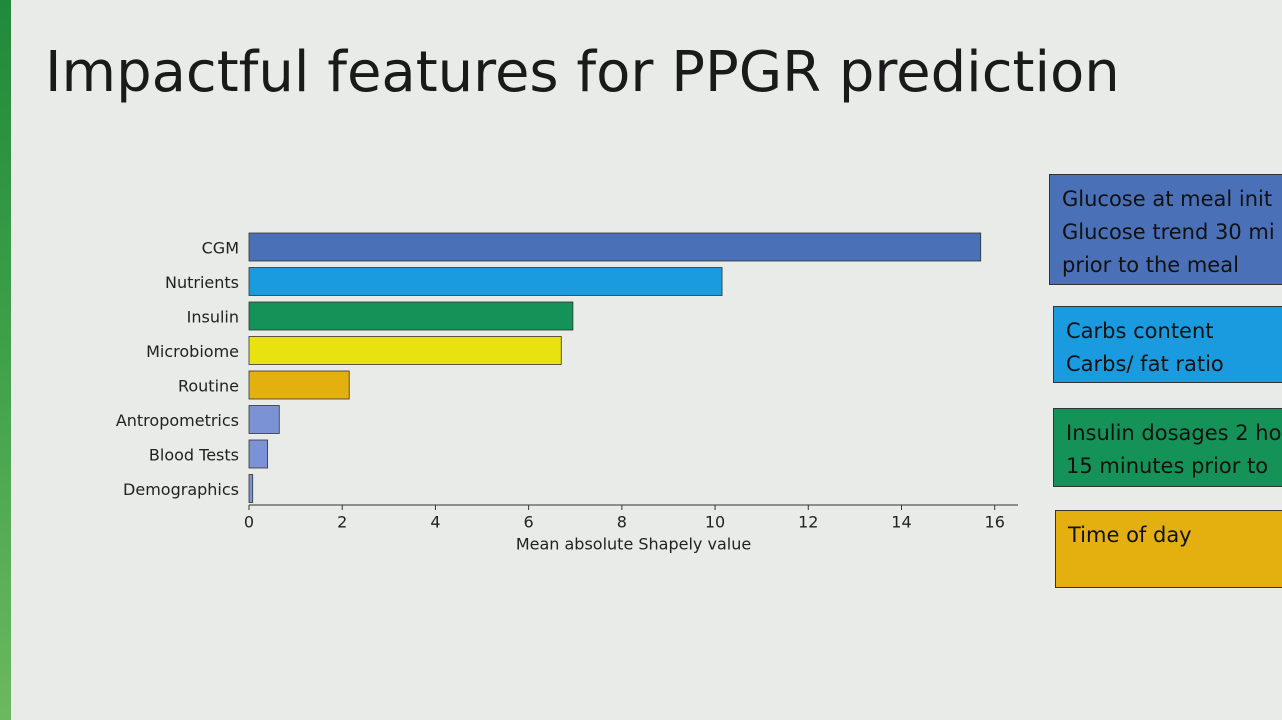  Describe the element at coordinates (633, 544) in the screenshot. I see `x-axis-label: Mean absolute Shapely value` at that location.